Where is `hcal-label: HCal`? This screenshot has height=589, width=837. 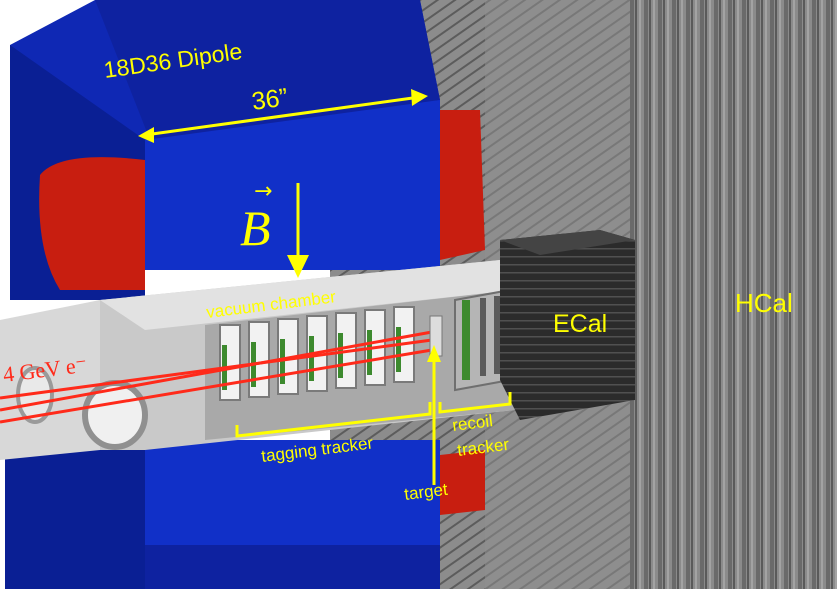 hcal-label: HCal is located at coordinates (764, 303).